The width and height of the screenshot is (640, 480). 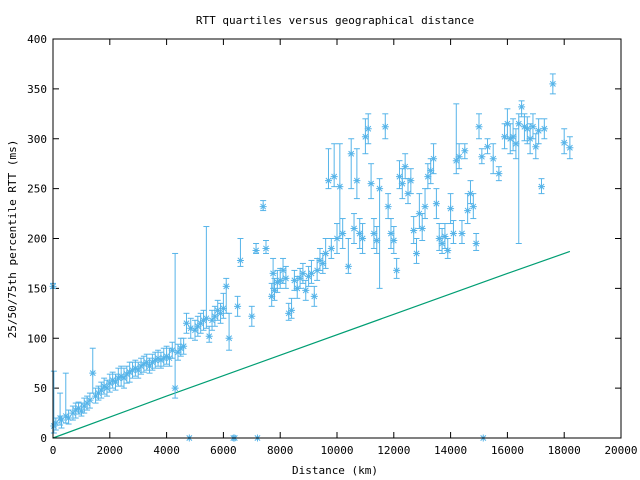 What do you see at coordinates (110, 450) in the screenshot?
I see `x-tick-label: 2000` at bounding box center [110, 450].